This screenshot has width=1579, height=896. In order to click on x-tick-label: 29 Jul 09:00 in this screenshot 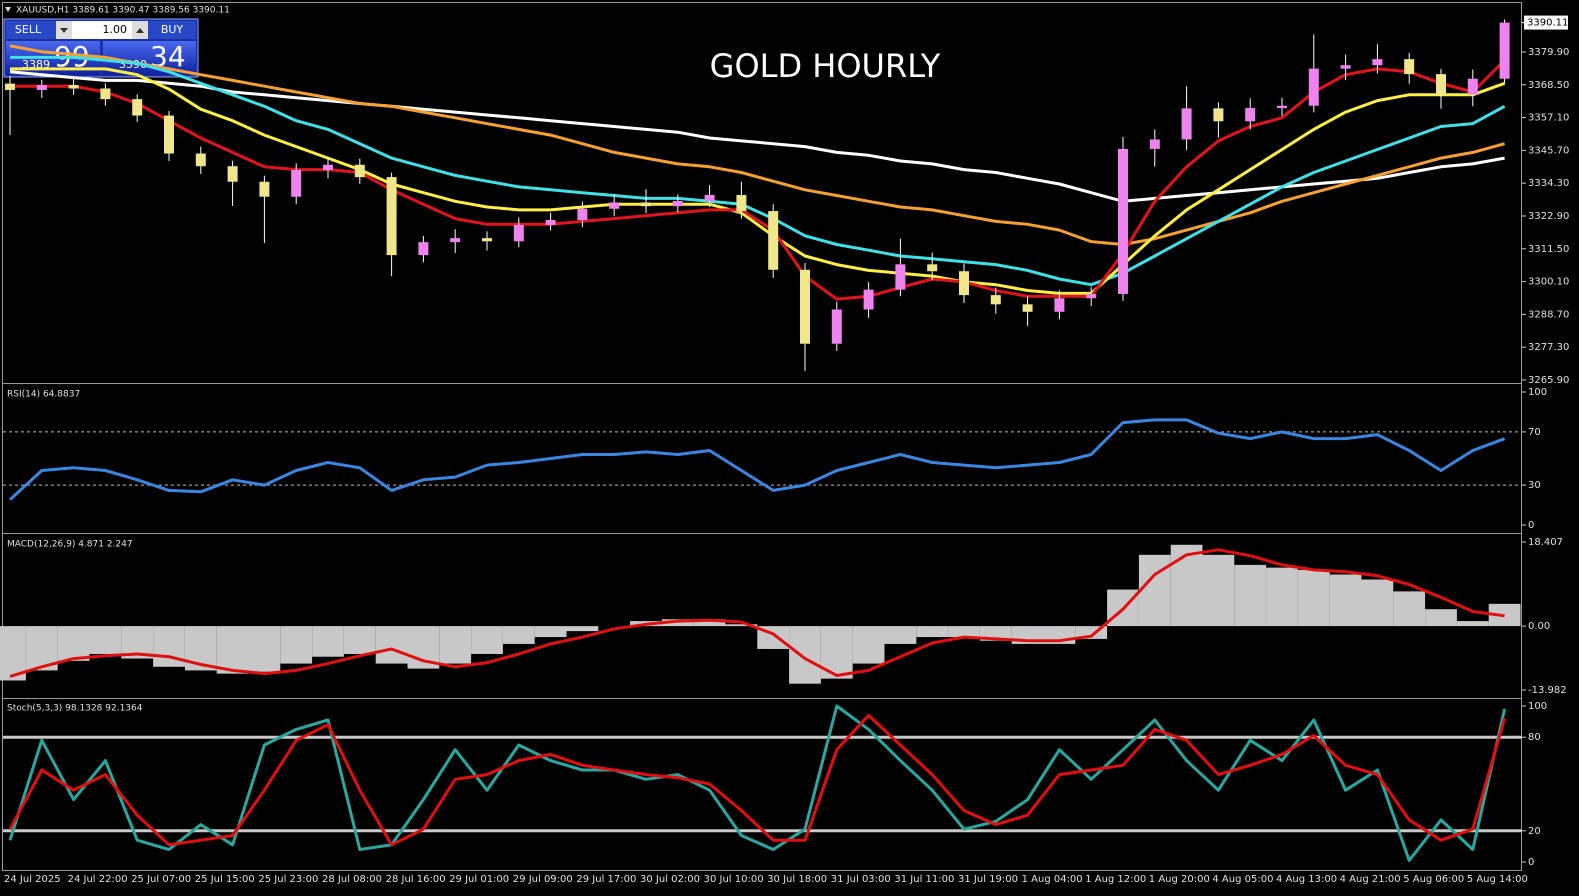, I will do `click(543, 879)`.